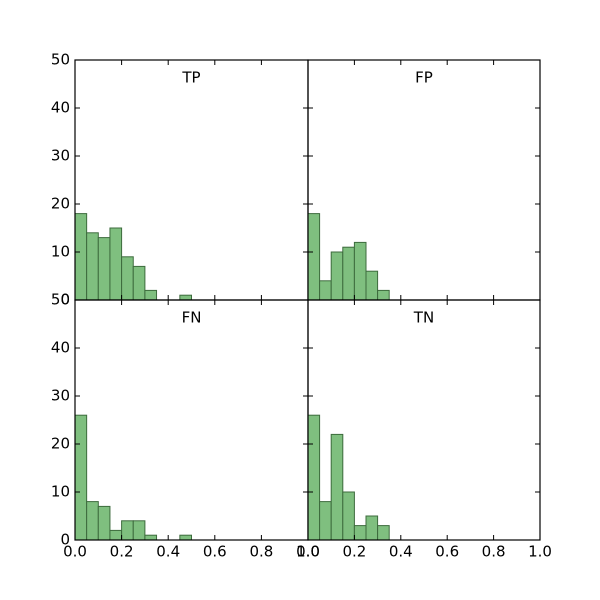 Image resolution: width=600 pixels, height=600 pixels. What do you see at coordinates (192, 318) in the screenshot?
I see `panel-title: FN` at bounding box center [192, 318].